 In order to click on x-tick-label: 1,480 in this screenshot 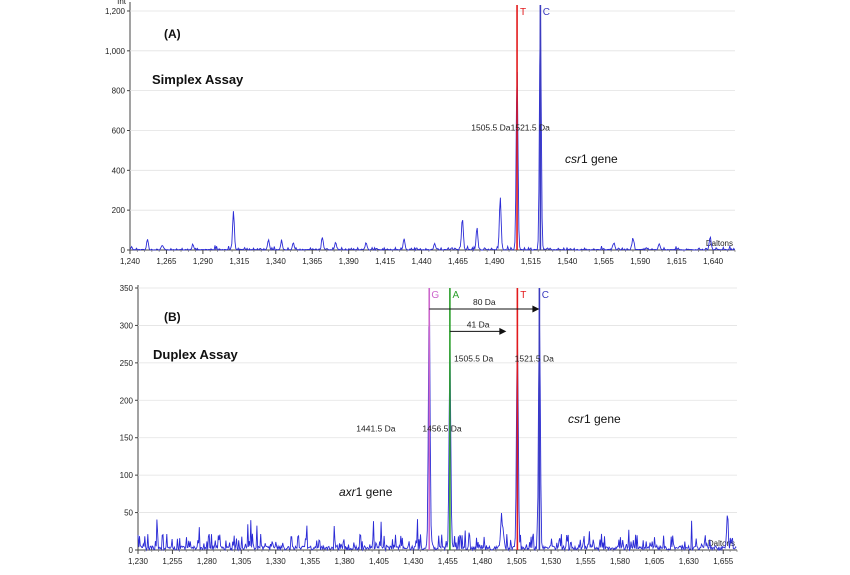, I will do `click(482, 561)`.